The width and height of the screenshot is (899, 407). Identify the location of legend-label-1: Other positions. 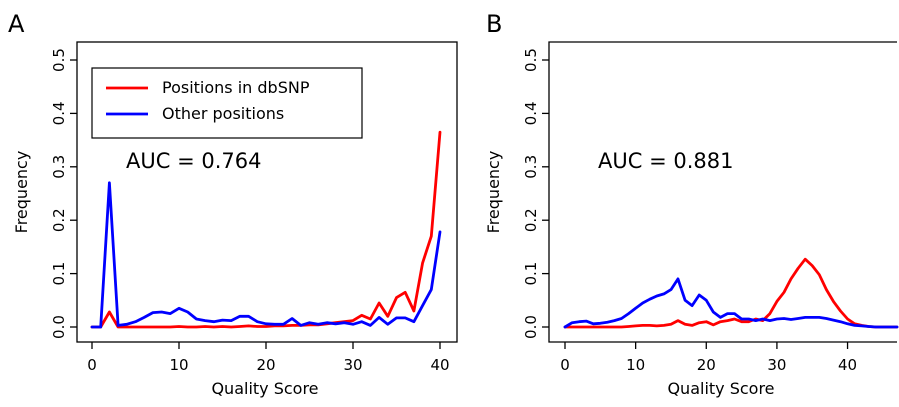
(223, 113).